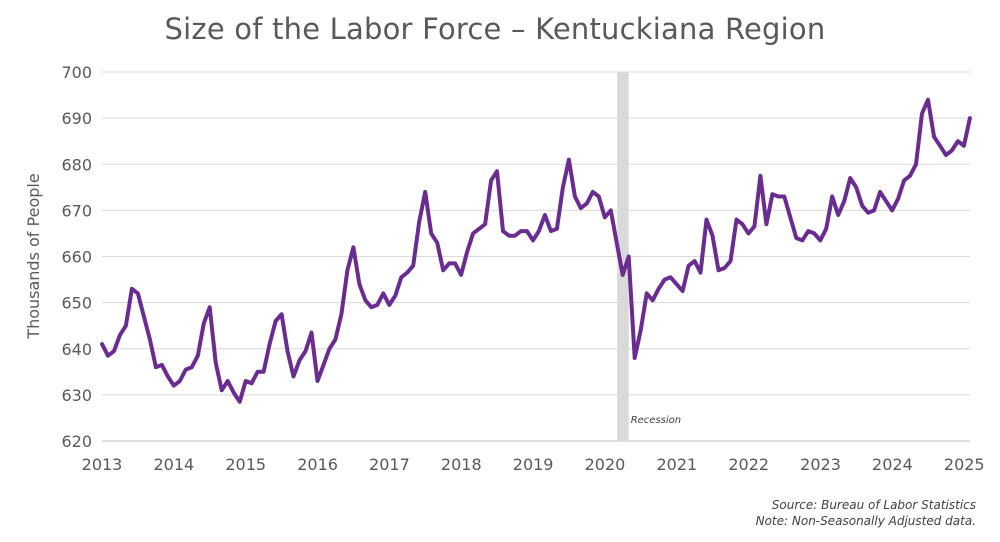 Image resolution: width=1000 pixels, height=542 pixels. I want to click on y-tick-label: 630, so click(76, 395).